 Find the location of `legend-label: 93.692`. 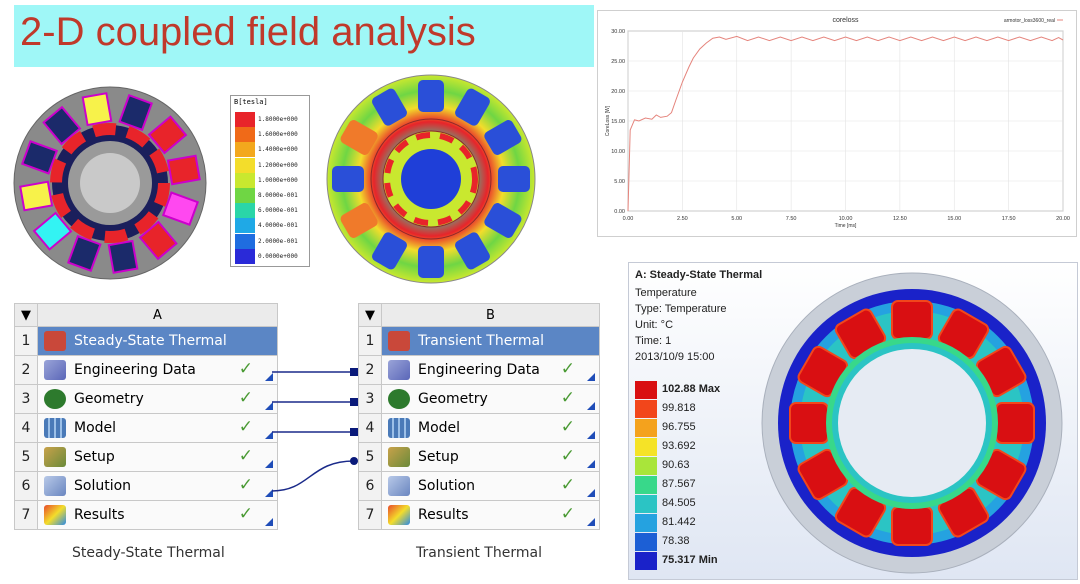

legend-label: 93.692 is located at coordinates (679, 446).